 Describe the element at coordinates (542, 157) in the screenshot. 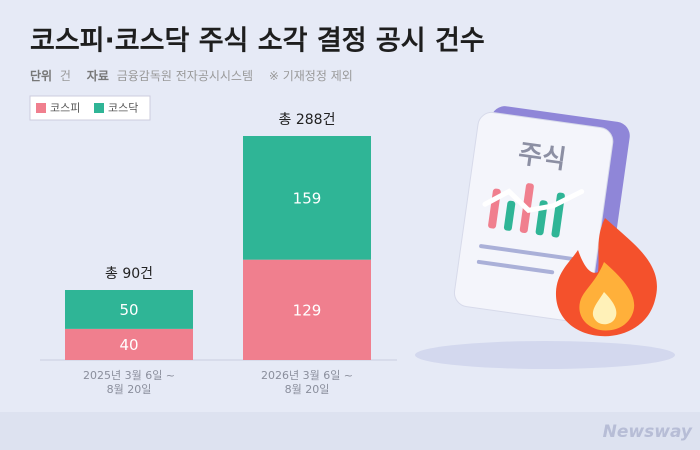

I see `doc-title: 주식` at that location.